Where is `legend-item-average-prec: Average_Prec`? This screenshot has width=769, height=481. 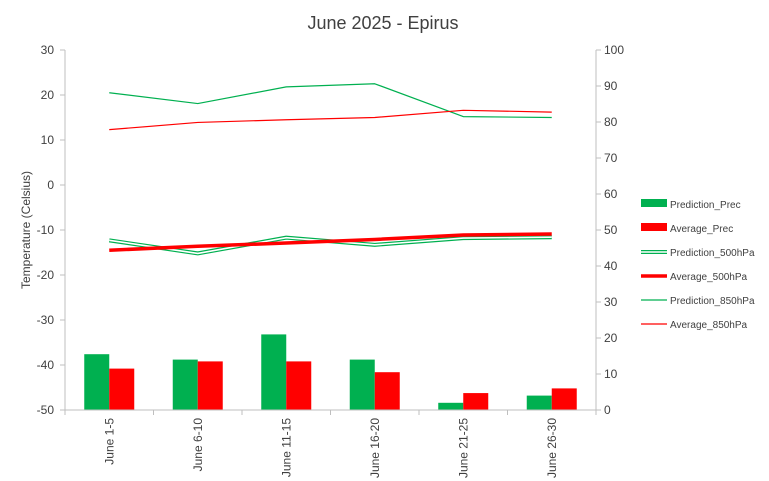 legend-item-average-prec: Average_Prec is located at coordinates (687, 229).